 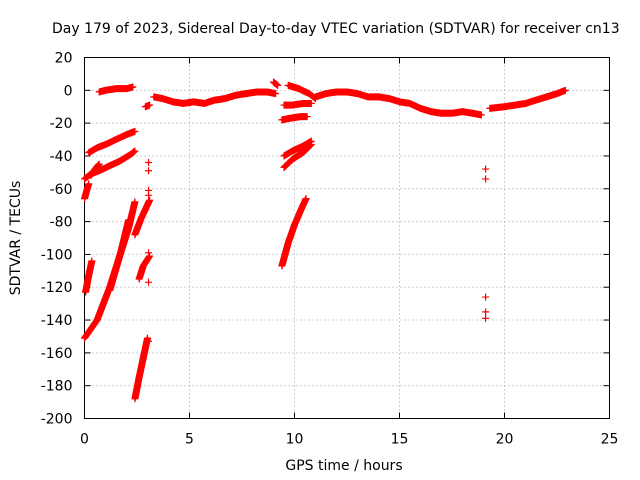 What do you see at coordinates (57, 288) in the screenshot?
I see `y-tick-label: -120` at bounding box center [57, 288].